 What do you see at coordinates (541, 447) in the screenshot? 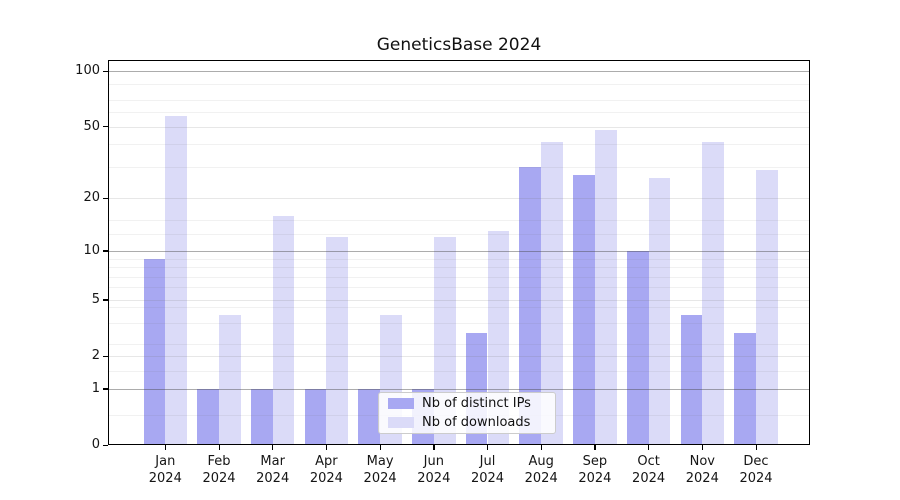
I see `x-tick-mark-aug` at bounding box center [541, 447].